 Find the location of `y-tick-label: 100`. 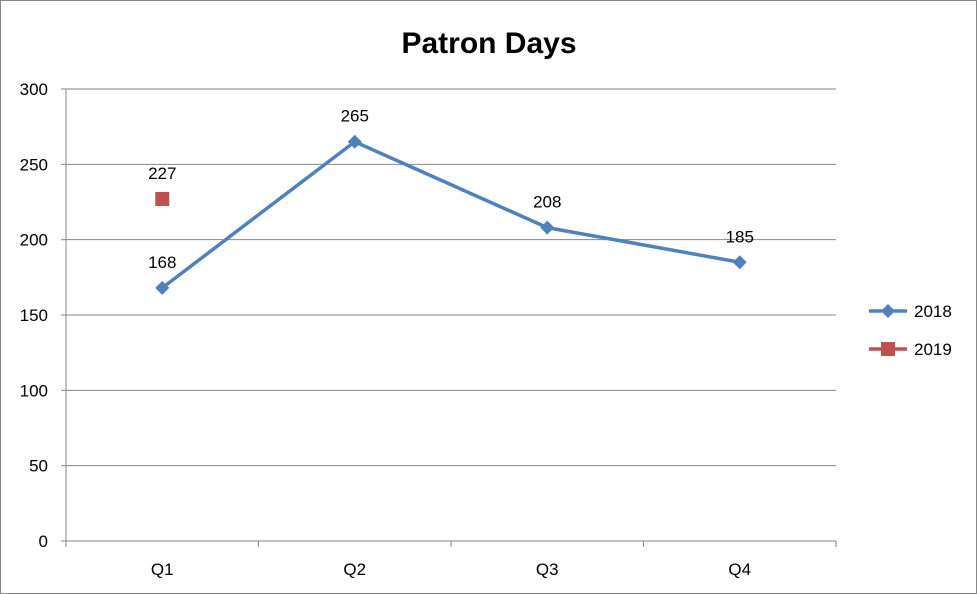

y-tick-label: 100 is located at coordinates (34, 390).